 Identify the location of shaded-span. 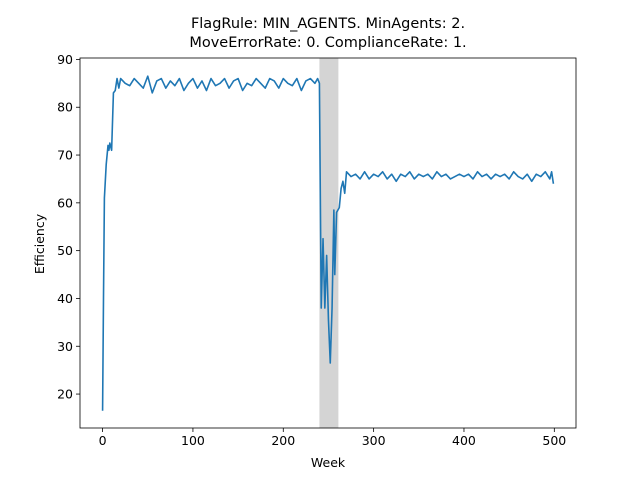
(329, 243).